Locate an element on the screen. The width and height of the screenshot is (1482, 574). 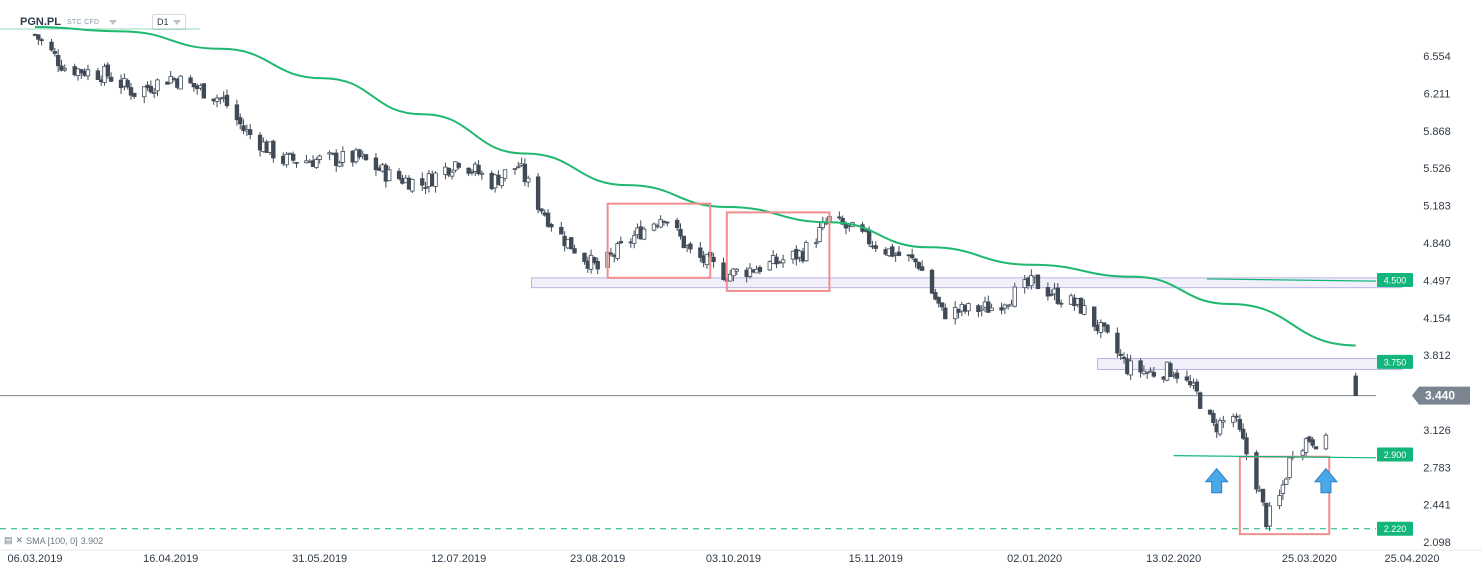
level-price-label: 3.750 is located at coordinates (1395, 361).